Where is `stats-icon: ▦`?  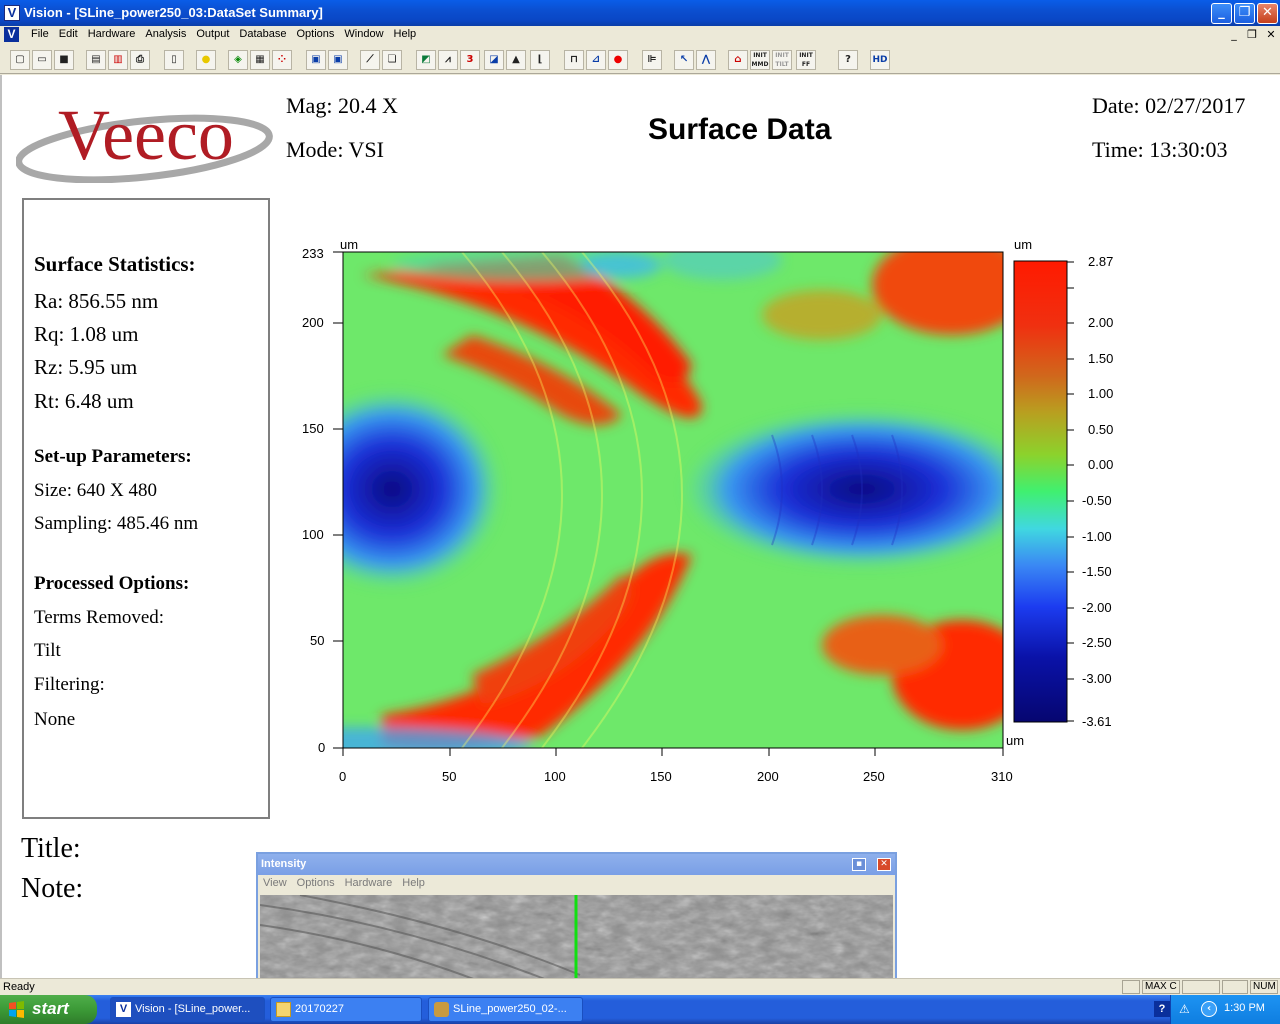
stats-icon: ▦ is located at coordinates (260, 60).